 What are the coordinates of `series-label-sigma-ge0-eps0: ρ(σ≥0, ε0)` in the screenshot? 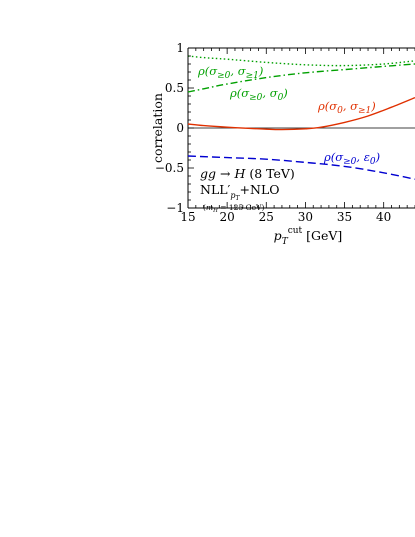 It's located at (351, 158).